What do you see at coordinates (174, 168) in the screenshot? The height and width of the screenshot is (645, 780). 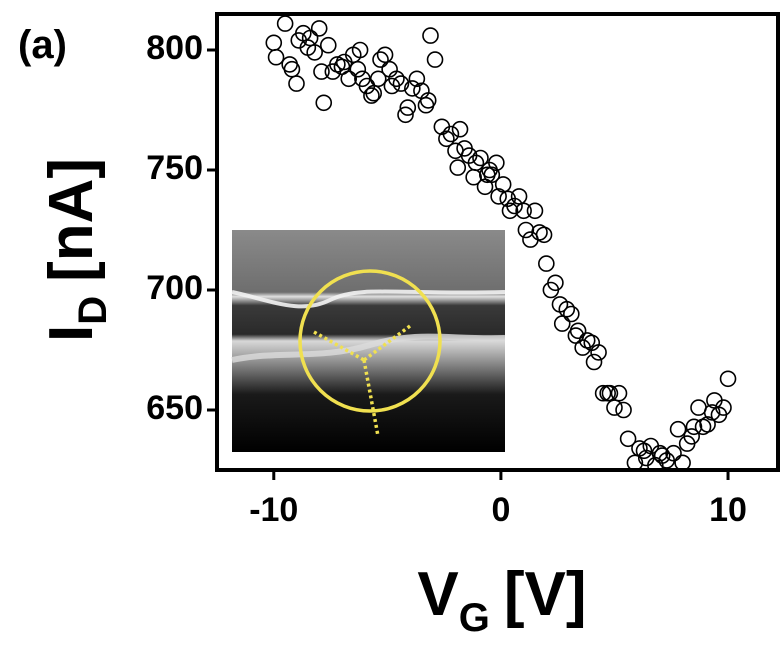 I see `y-tick-label: 750` at bounding box center [174, 168].